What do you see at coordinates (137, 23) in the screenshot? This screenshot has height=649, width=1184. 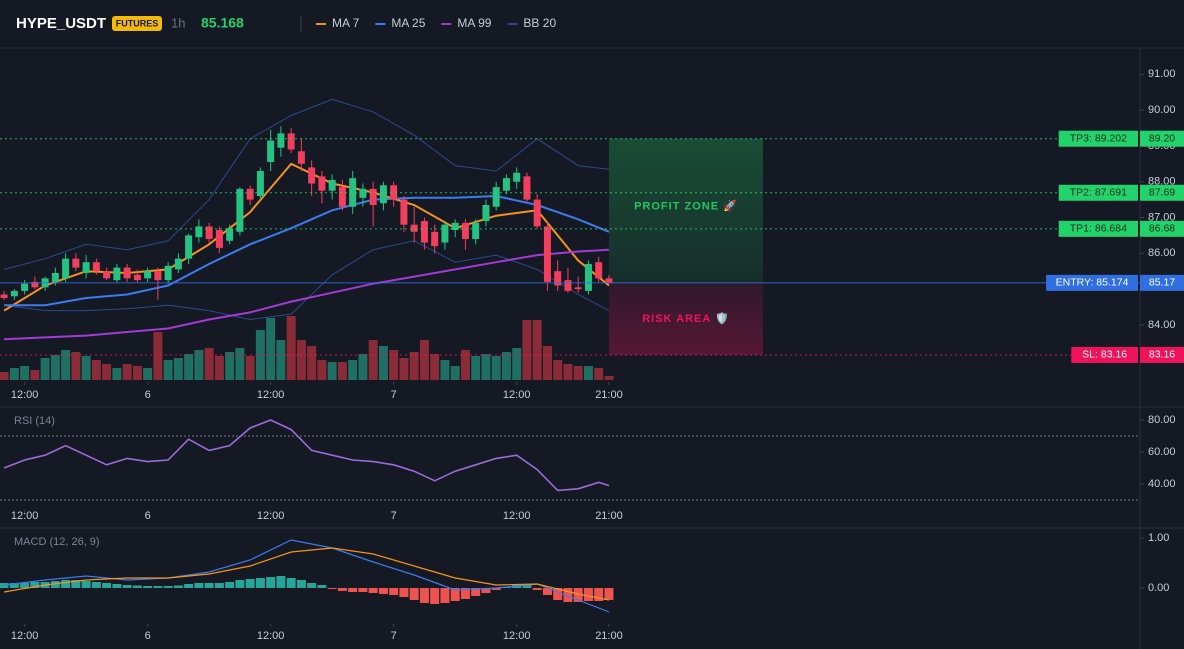 I see `badge: FUTURES` at bounding box center [137, 23].